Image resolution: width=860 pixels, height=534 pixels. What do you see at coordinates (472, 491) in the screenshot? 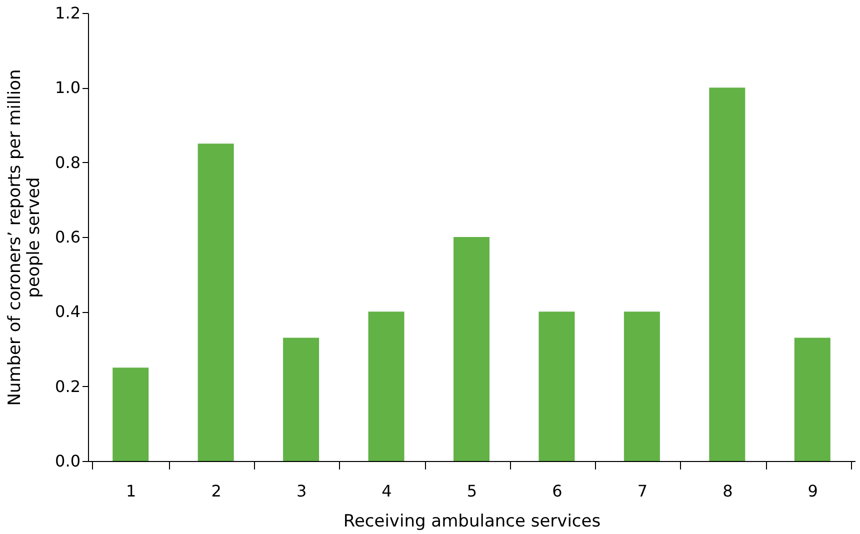
I see `x-tick-label: 5` at bounding box center [472, 491].